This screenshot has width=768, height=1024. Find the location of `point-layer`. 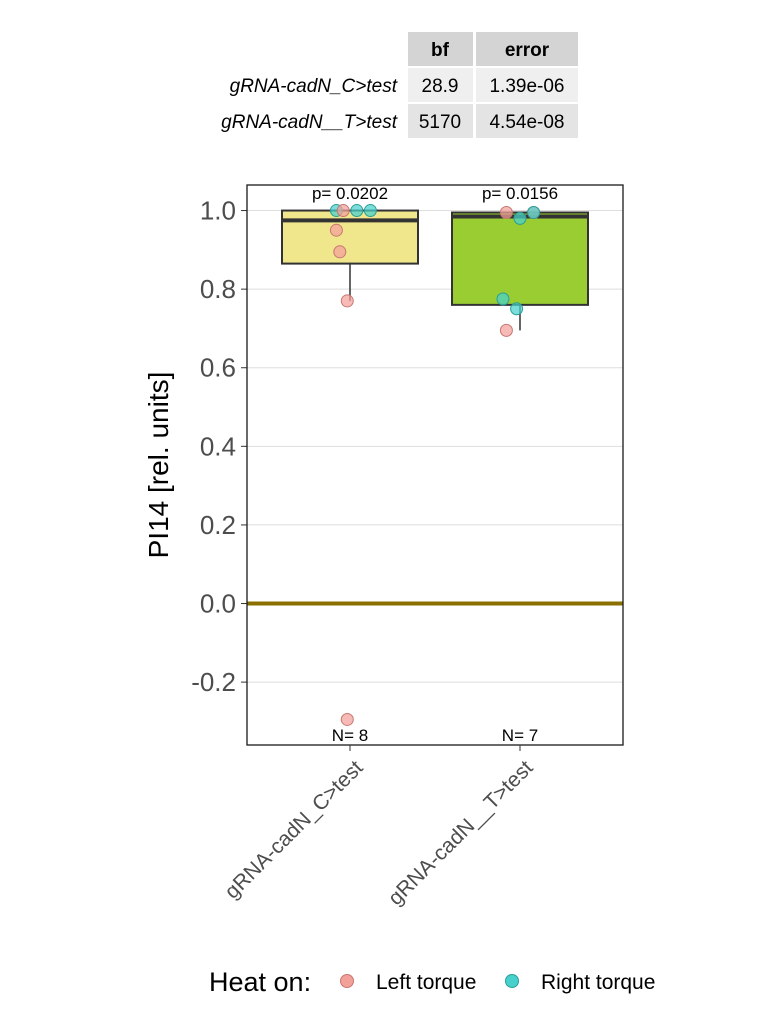

point-layer is located at coordinates (435, 465).